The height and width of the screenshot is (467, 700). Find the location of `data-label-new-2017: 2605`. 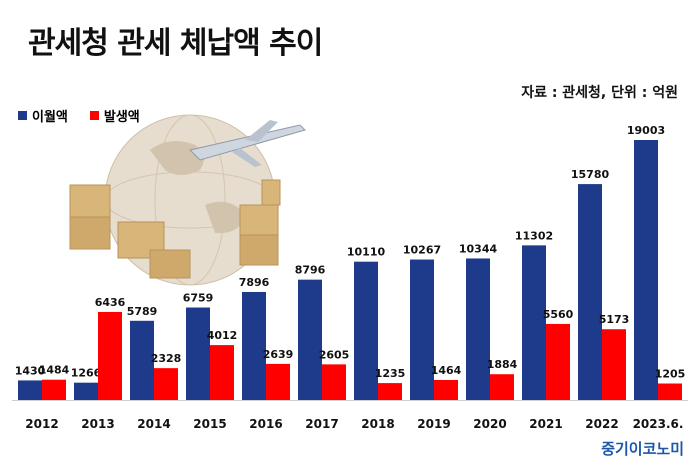

data-label-new-2017: 2605 is located at coordinates (334, 354).